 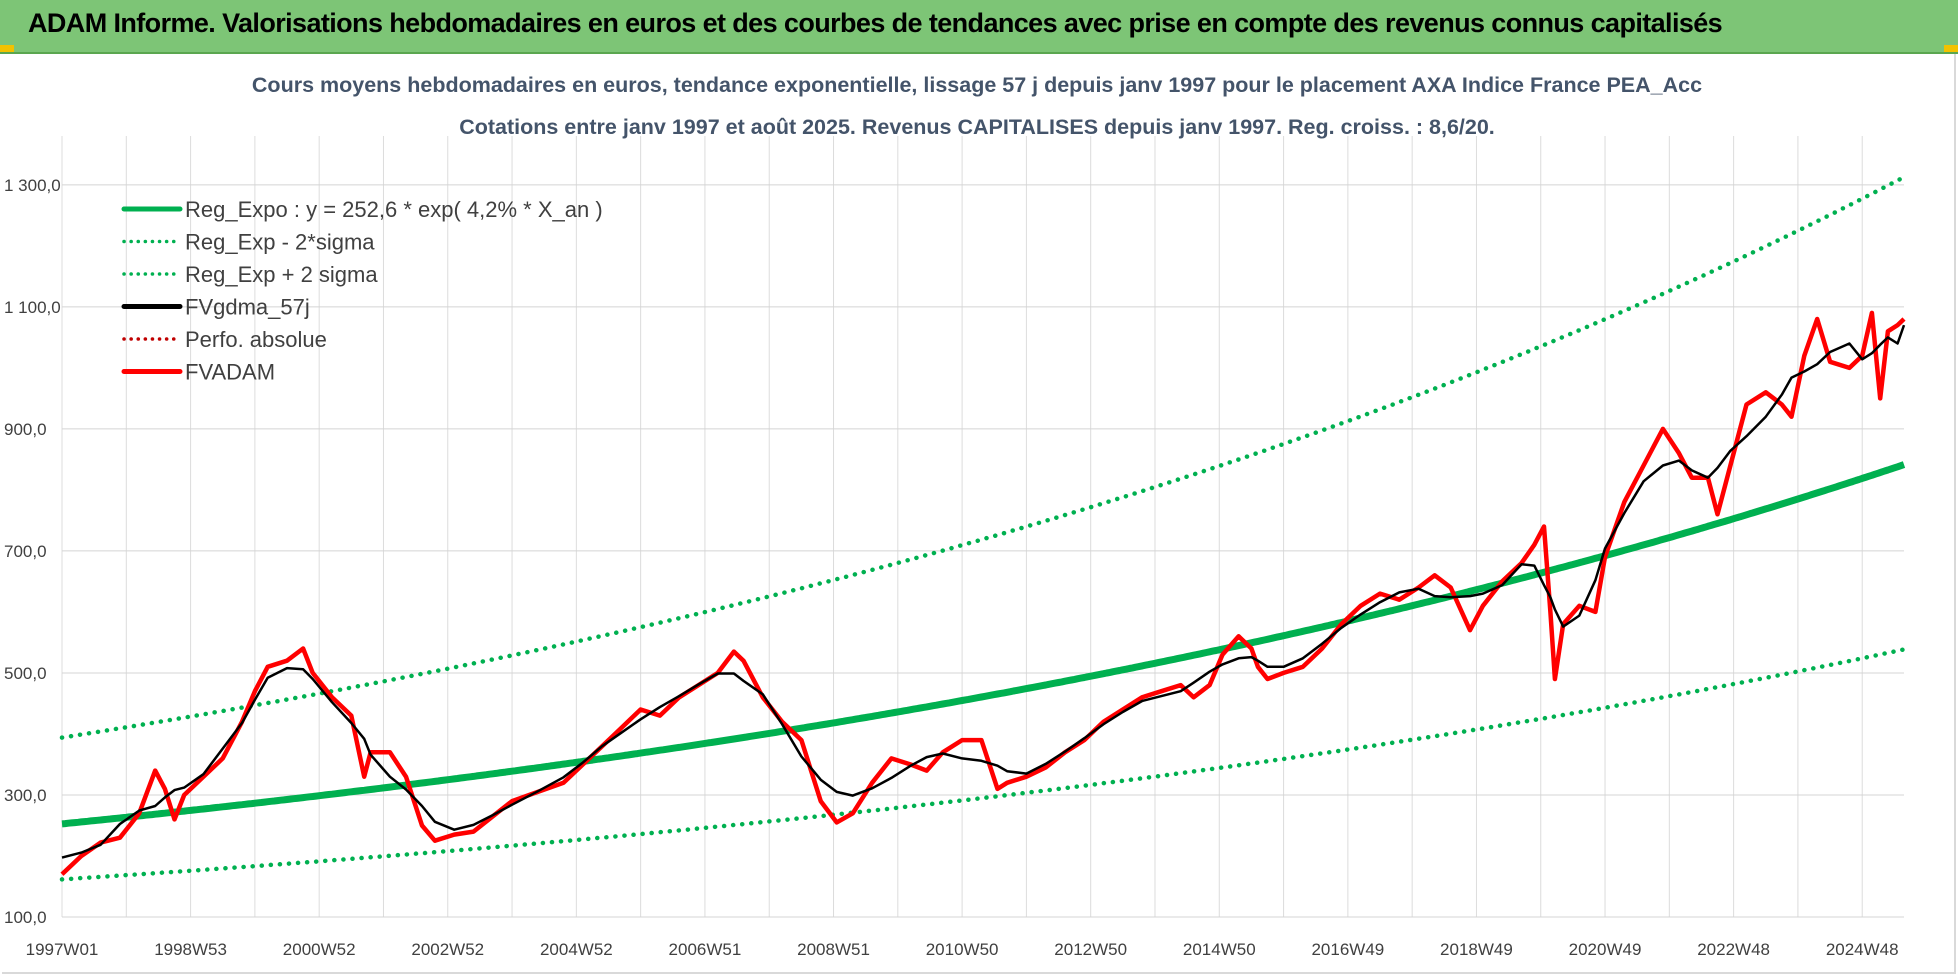 What do you see at coordinates (25, 673) in the screenshot?
I see `y-tick-label: 500,0` at bounding box center [25, 673].